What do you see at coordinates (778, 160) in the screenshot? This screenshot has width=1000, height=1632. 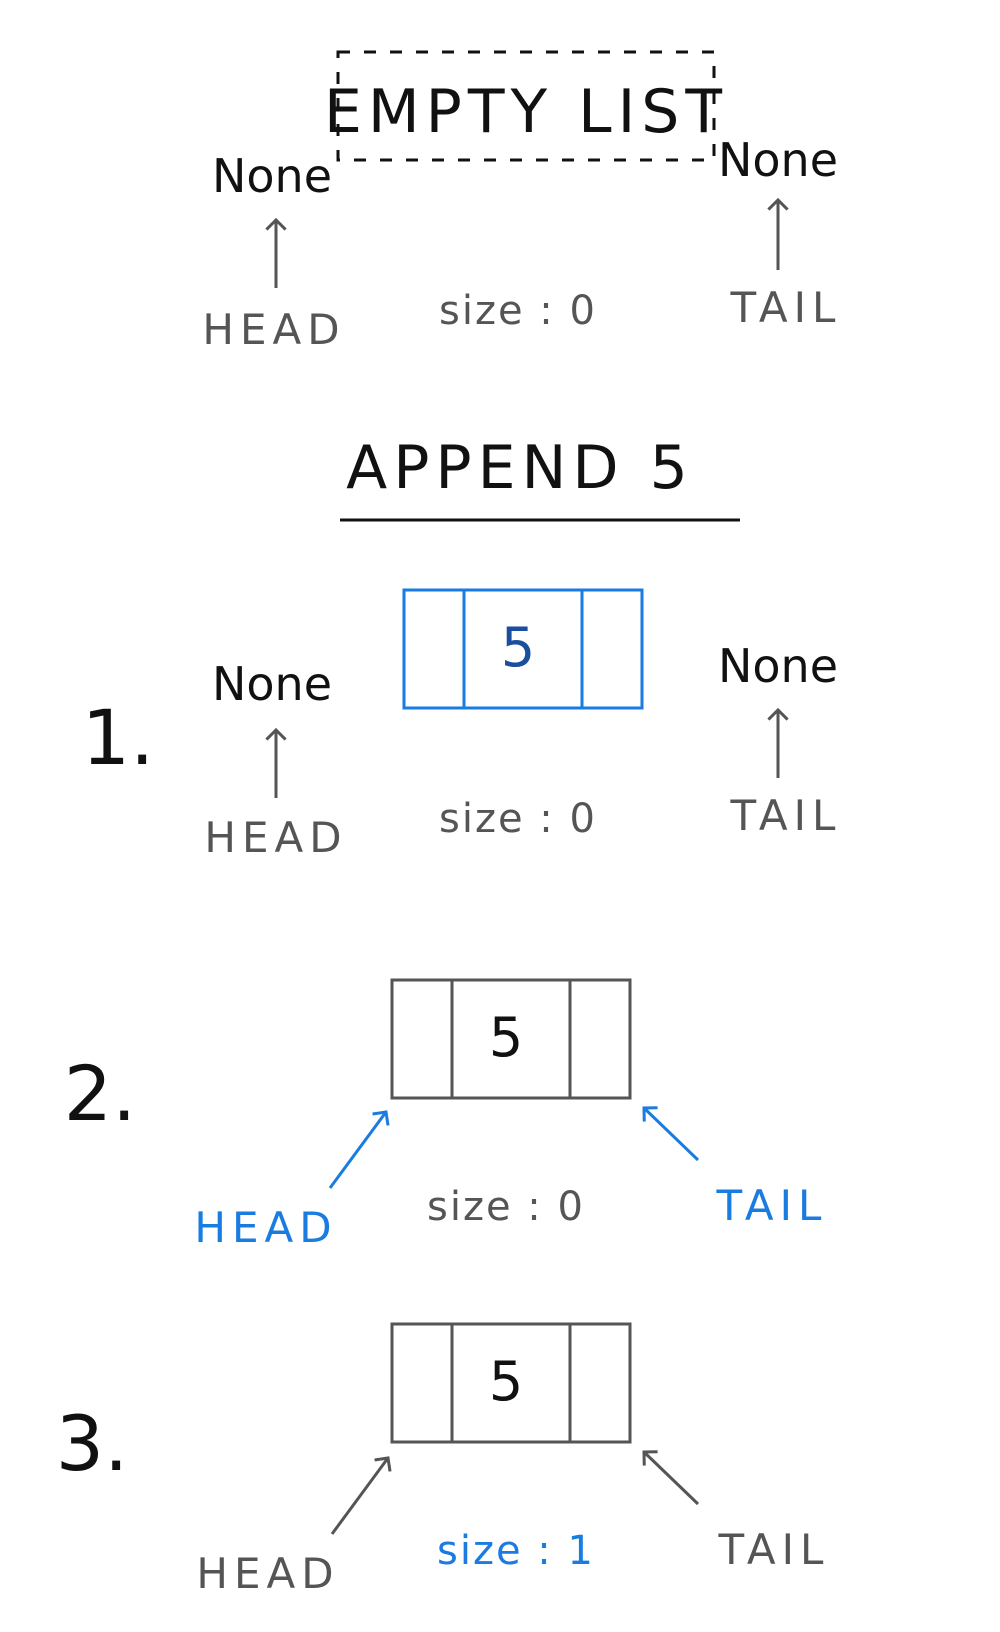 I see `empty-tail-none: None` at bounding box center [778, 160].